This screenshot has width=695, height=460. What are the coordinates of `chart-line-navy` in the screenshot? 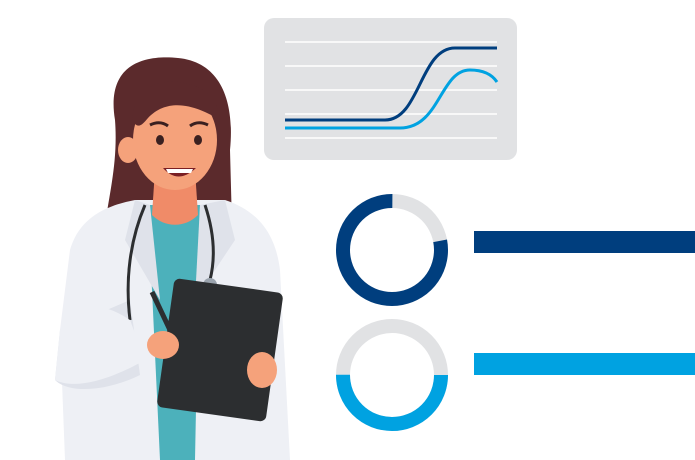 It's located at (391, 84).